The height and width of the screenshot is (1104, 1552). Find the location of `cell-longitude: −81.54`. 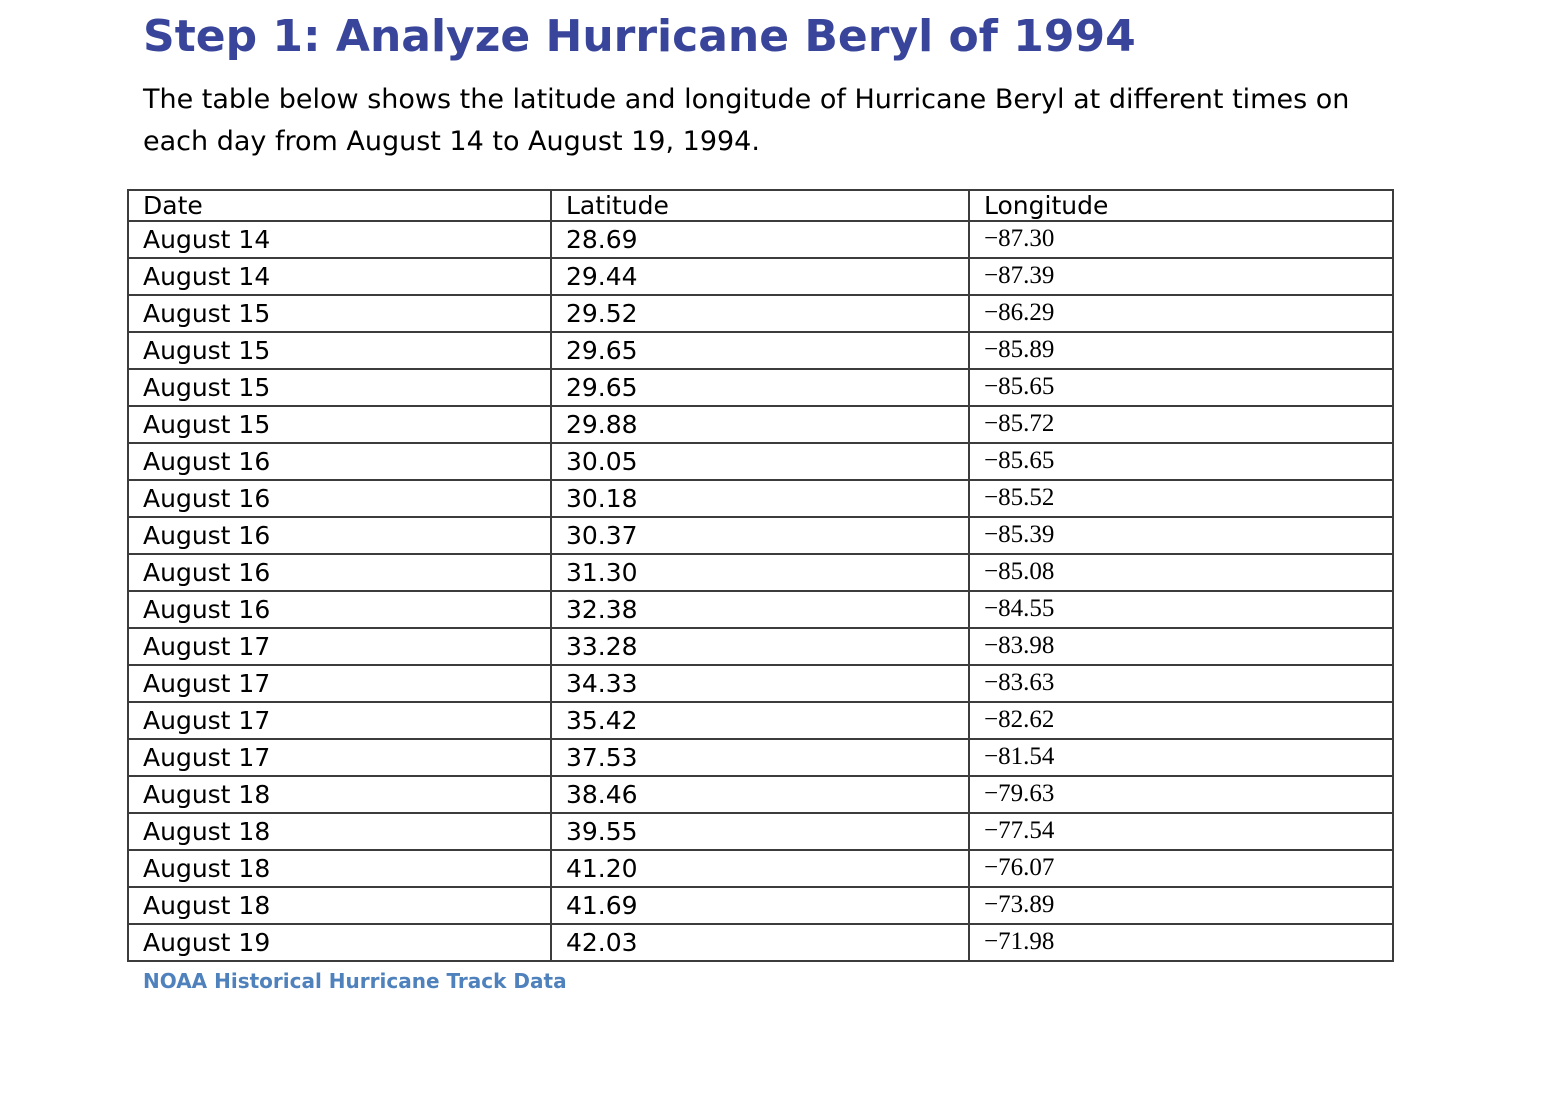

cell-longitude: −81.54 is located at coordinates (1181, 757).